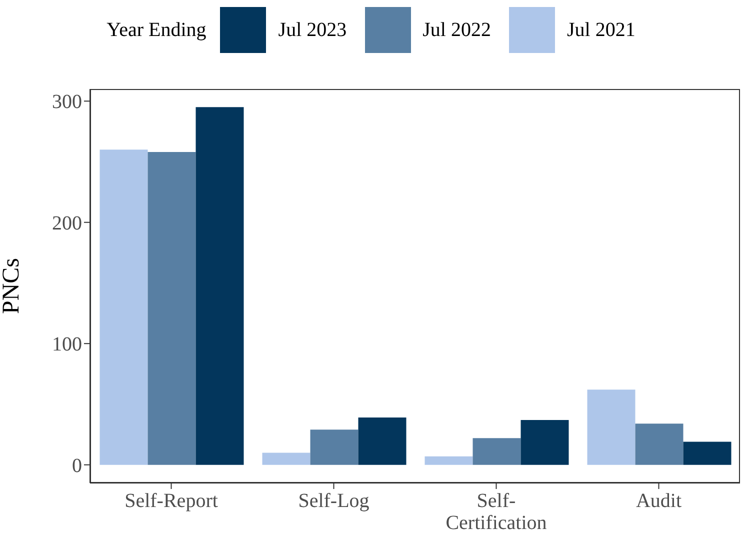  What do you see at coordinates (12, 286) in the screenshot?
I see `y-axis-title: PNCs` at bounding box center [12, 286].